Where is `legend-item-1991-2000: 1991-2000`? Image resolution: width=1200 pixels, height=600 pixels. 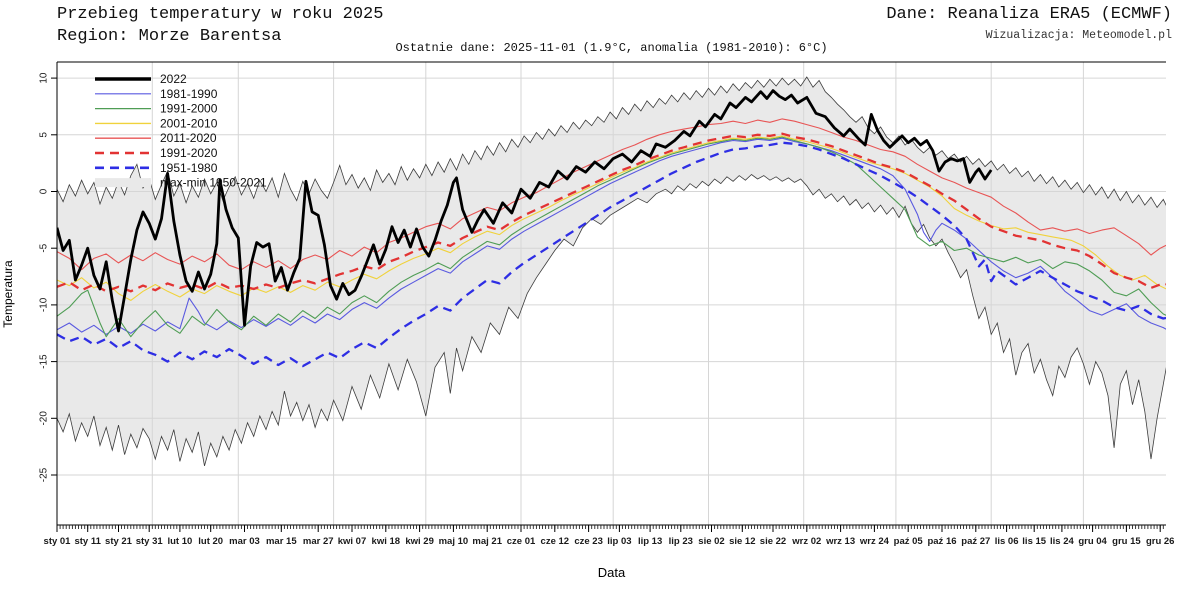 legend-item-1991-2000: 1991-2000 is located at coordinates (156, 109).